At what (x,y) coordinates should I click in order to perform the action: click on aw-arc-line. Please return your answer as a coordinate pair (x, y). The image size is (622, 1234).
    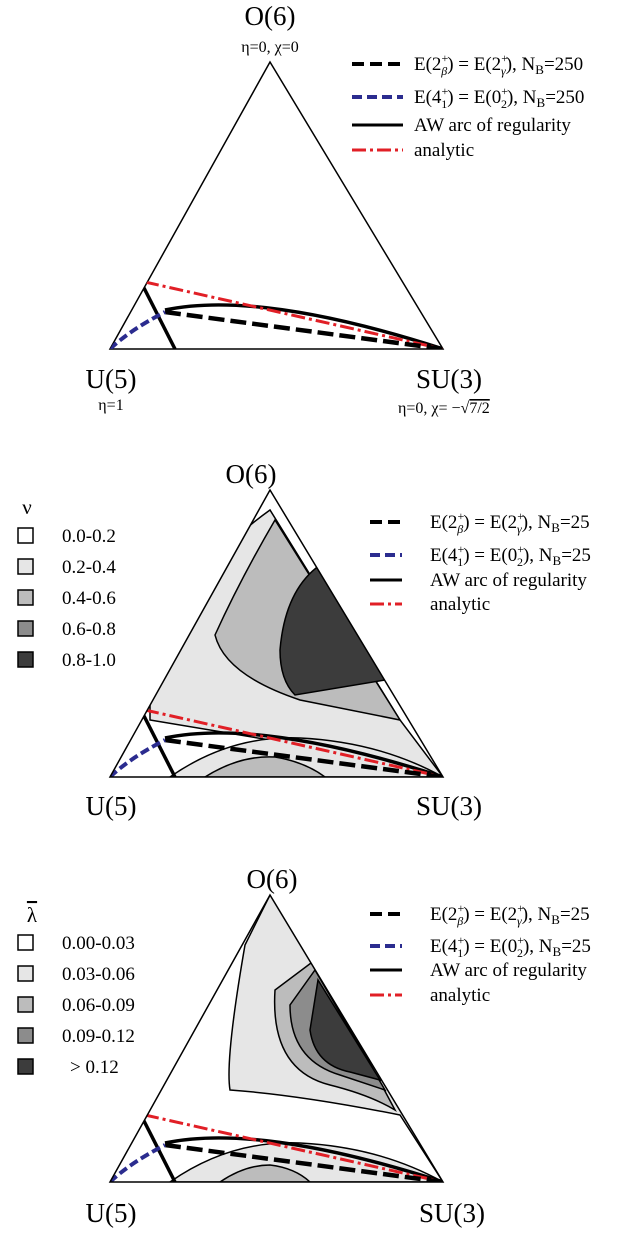
    Looking at the image, I should click on (303, 326).